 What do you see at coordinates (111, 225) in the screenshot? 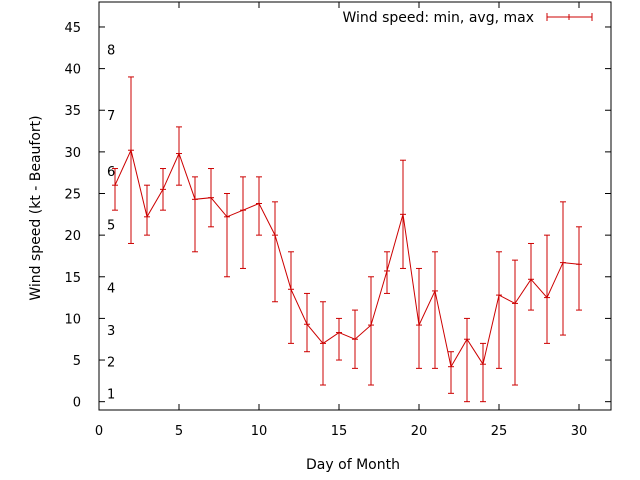
I see `beaufort-label: 5` at bounding box center [111, 225].